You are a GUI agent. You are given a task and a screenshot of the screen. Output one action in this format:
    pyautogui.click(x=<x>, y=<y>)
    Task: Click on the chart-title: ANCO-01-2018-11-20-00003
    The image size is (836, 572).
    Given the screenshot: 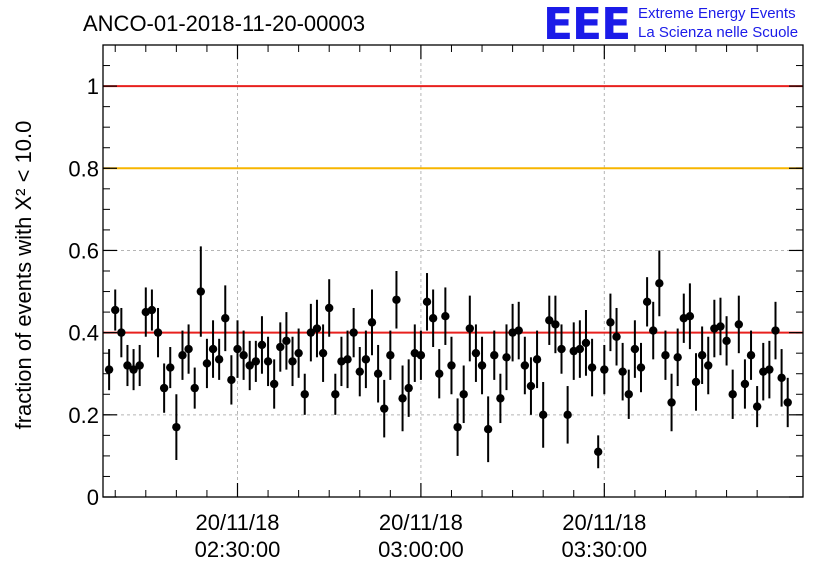 What is the action you would take?
    pyautogui.click(x=224, y=23)
    